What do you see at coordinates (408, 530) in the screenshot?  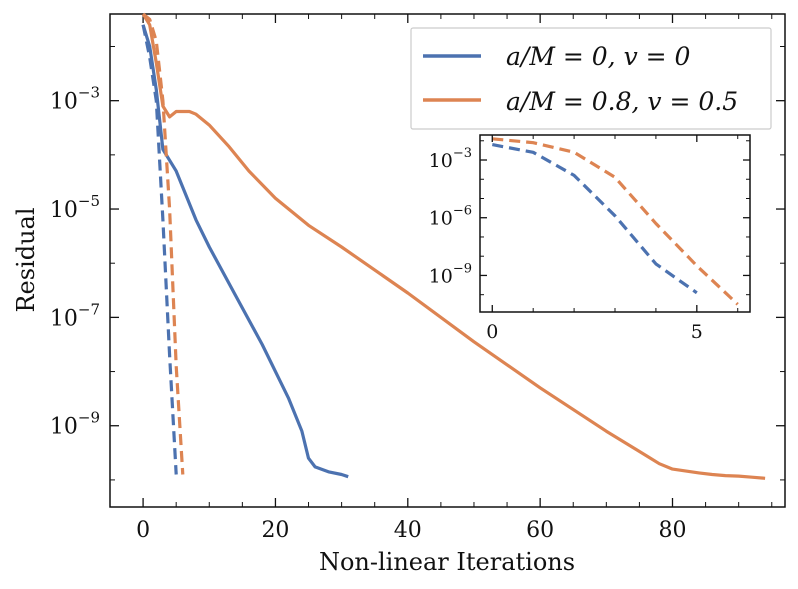 I see `main-xtick-label-2: 40` at bounding box center [408, 530].